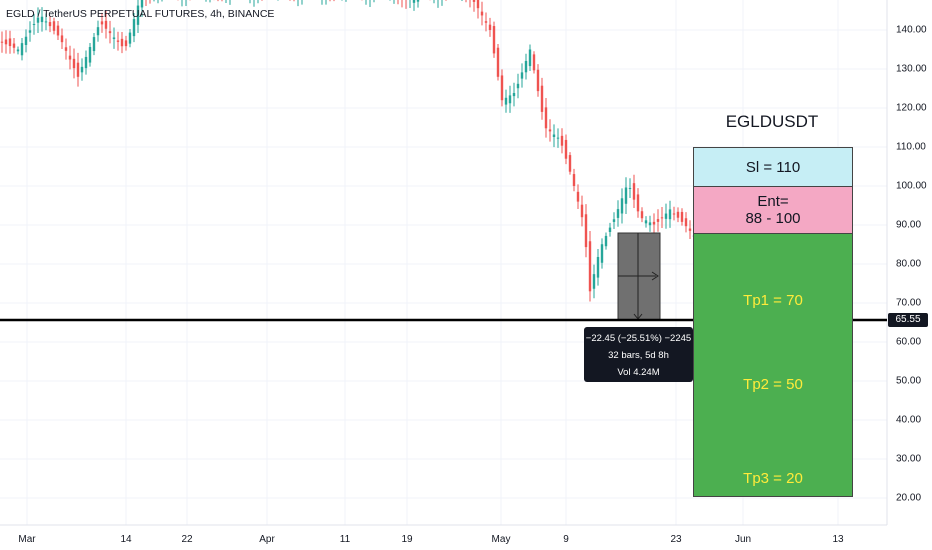  Describe the element at coordinates (638, 372) in the screenshot. I see `measure-volume: Vol 4.24M` at that location.